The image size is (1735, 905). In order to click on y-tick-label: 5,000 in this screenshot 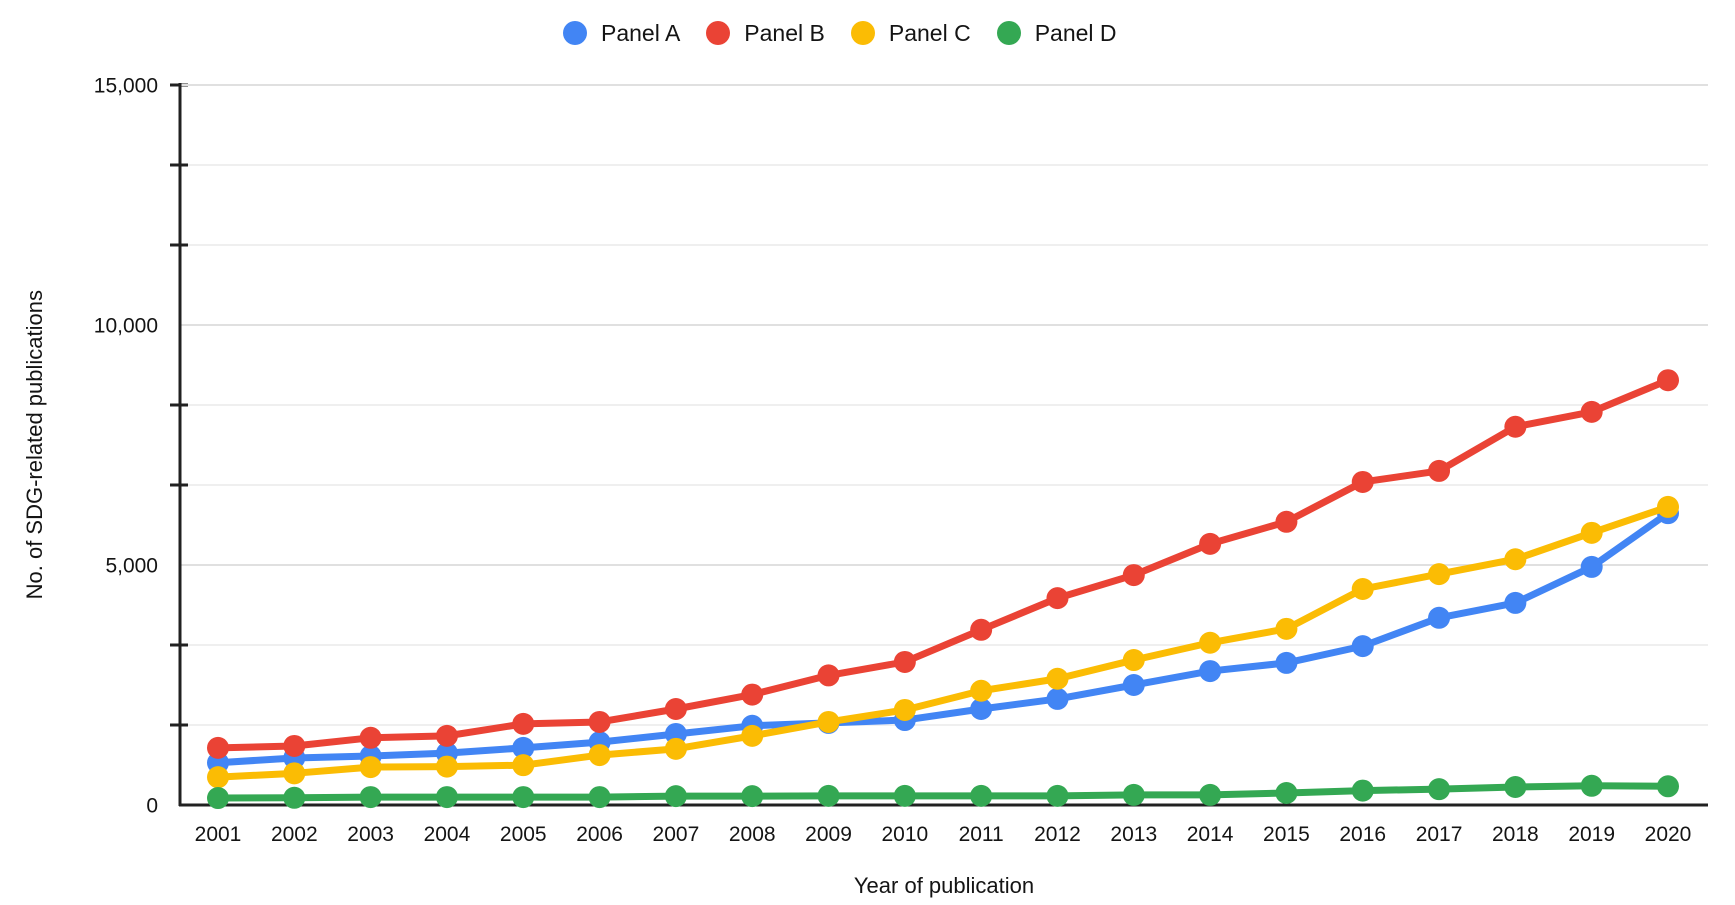, I will do `click(131, 566)`.